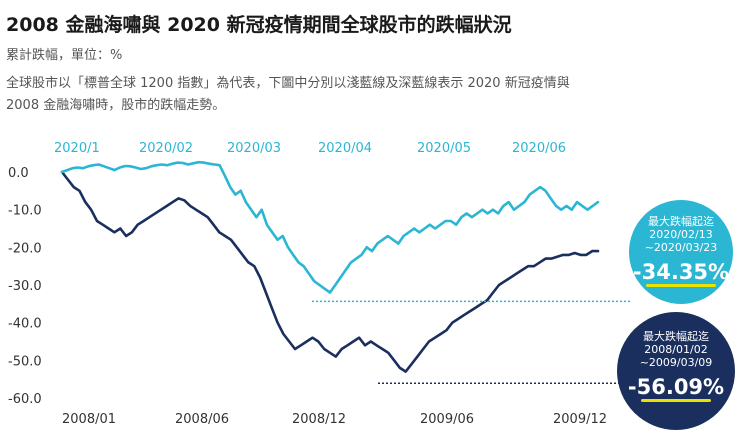 The image size is (740, 438). Describe the element at coordinates (25, 286) in the screenshot. I see `y-tick-label: -30.0` at that location.